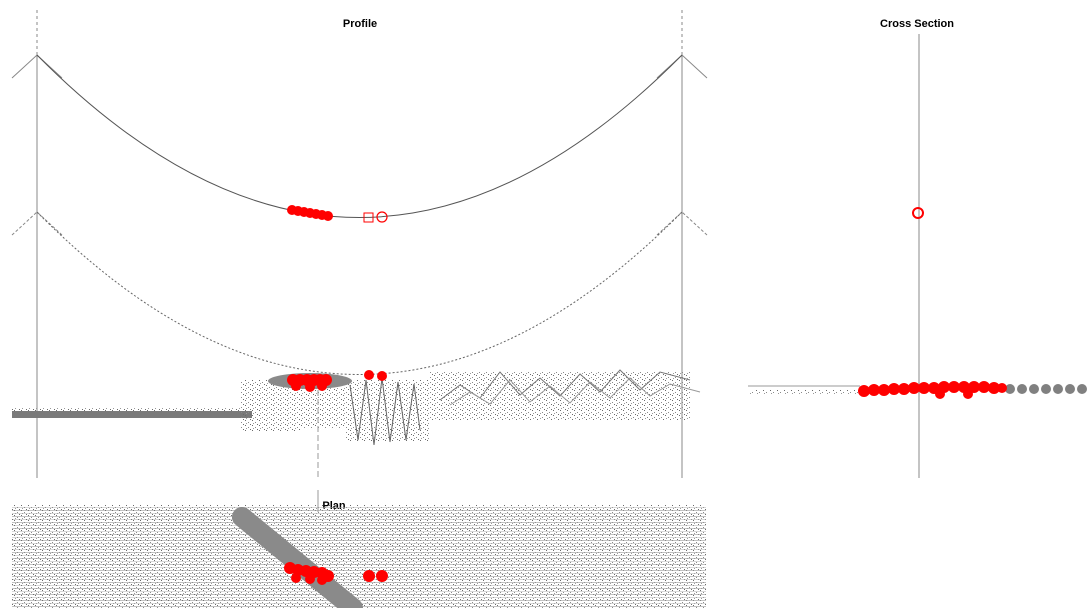  I want to click on profile-title: Profile, so click(360, 24).